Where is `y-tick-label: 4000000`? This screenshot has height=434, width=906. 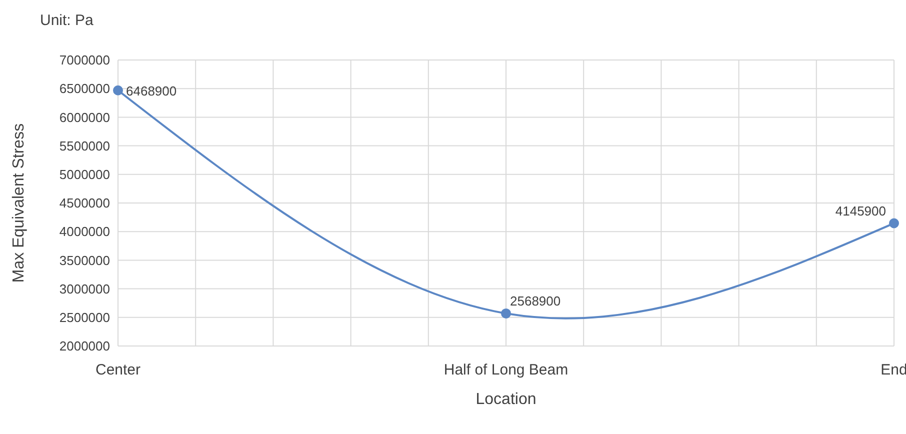 y-tick-label: 4000000 is located at coordinates (84, 232).